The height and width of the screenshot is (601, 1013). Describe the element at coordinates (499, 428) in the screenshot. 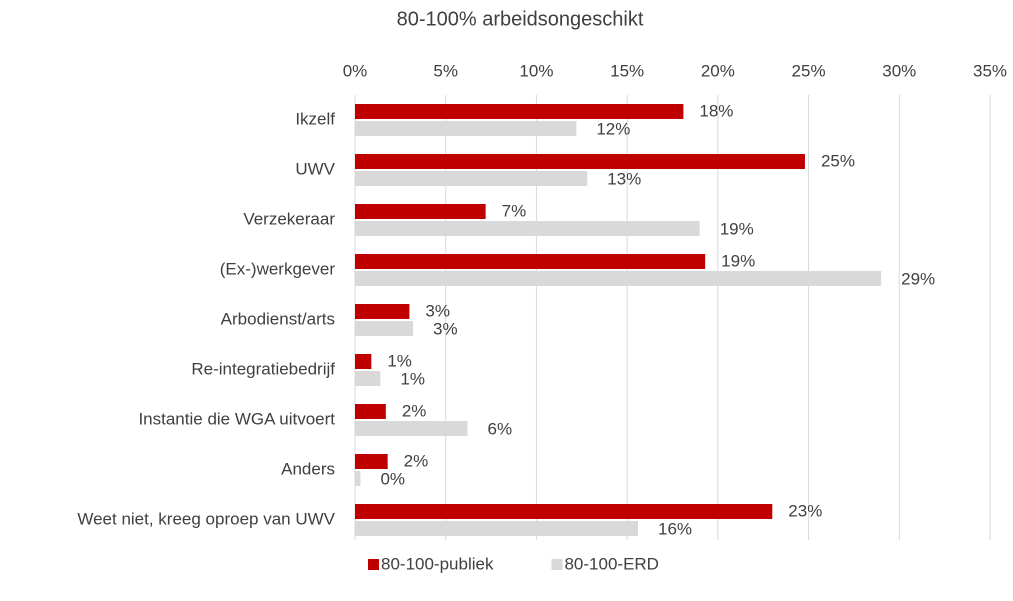

I see `value-label: 6%` at that location.